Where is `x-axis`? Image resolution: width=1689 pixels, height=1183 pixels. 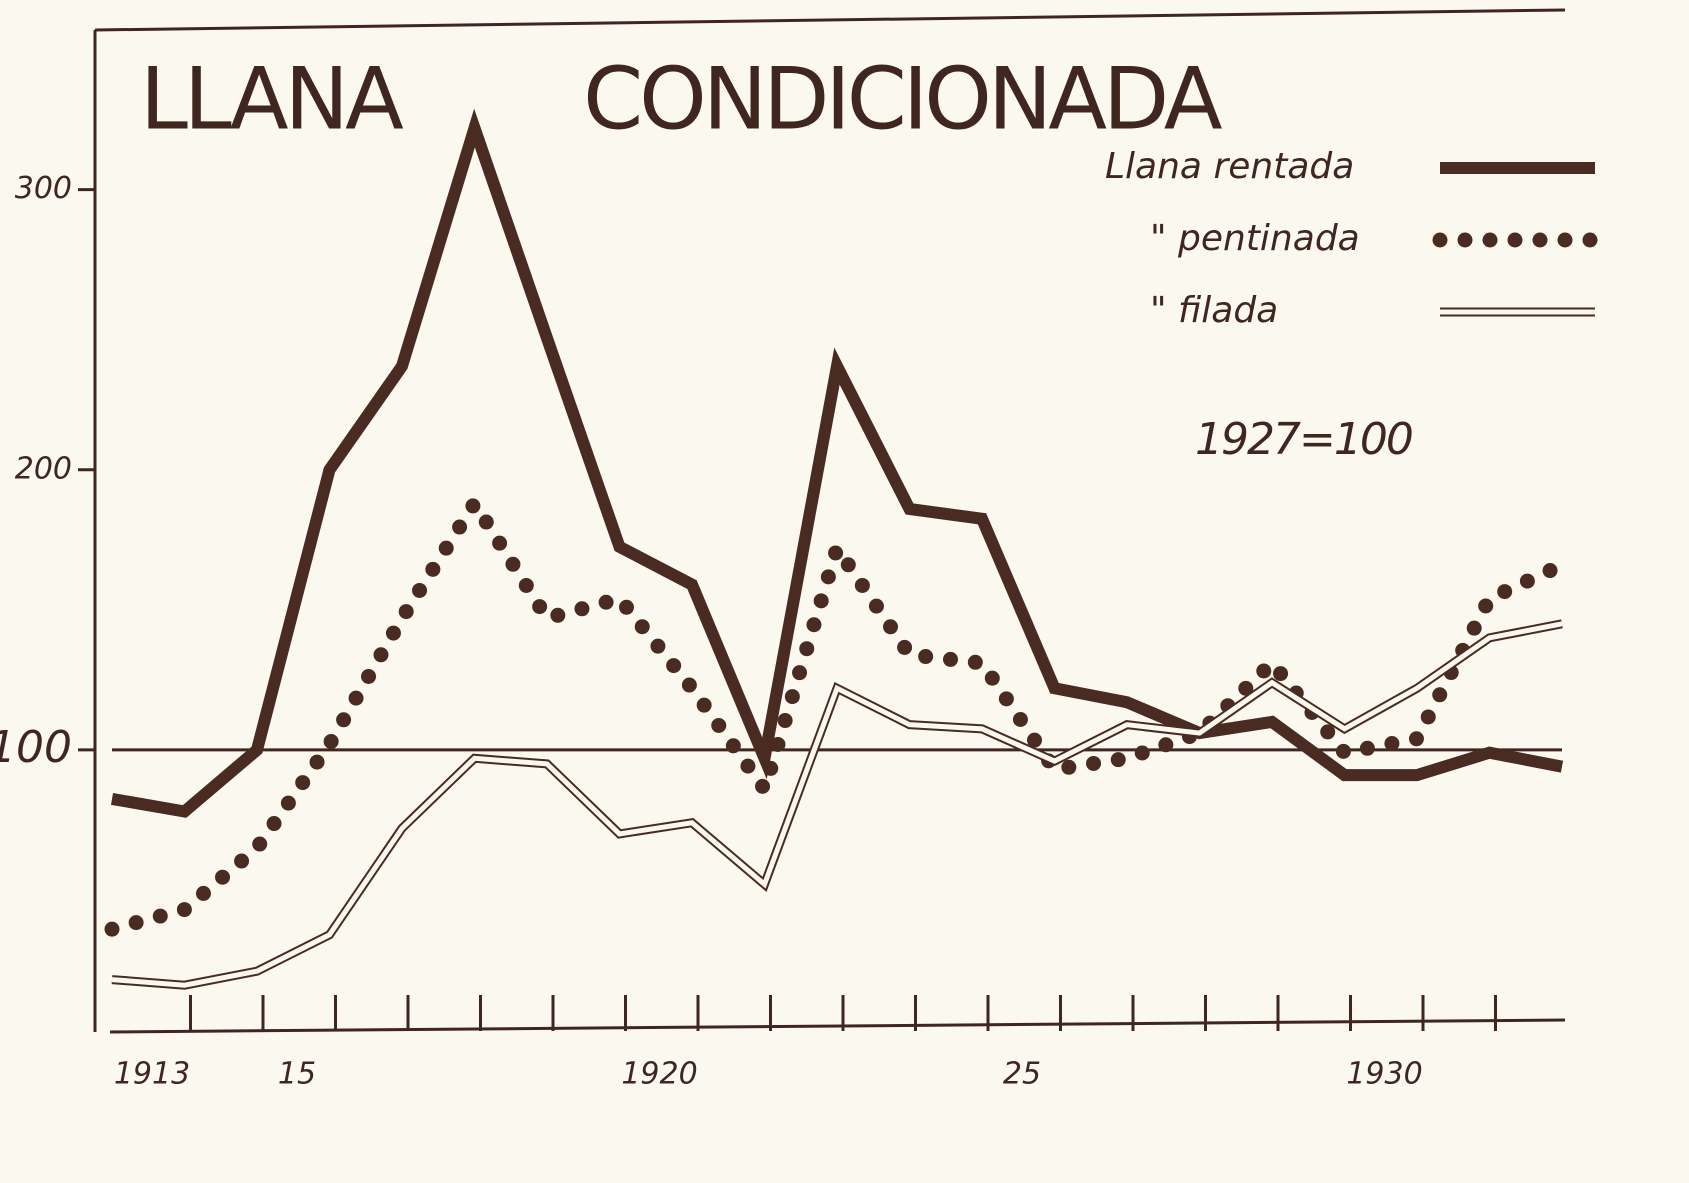 x-axis is located at coordinates (837, 1026).